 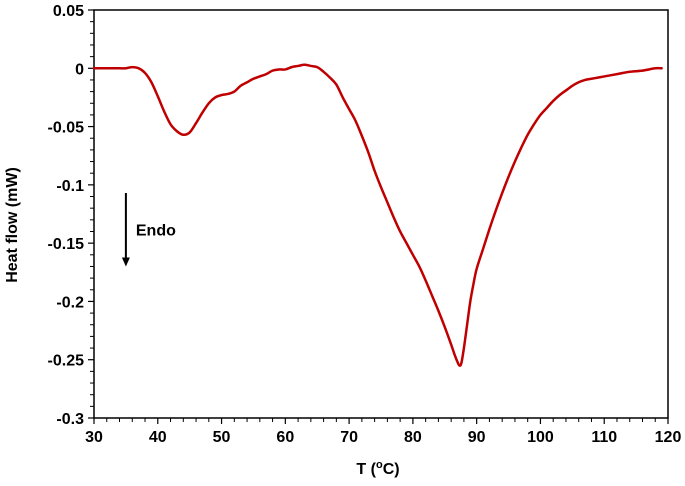 What do you see at coordinates (349, 437) in the screenshot?
I see `x-tick-label: 70` at bounding box center [349, 437].